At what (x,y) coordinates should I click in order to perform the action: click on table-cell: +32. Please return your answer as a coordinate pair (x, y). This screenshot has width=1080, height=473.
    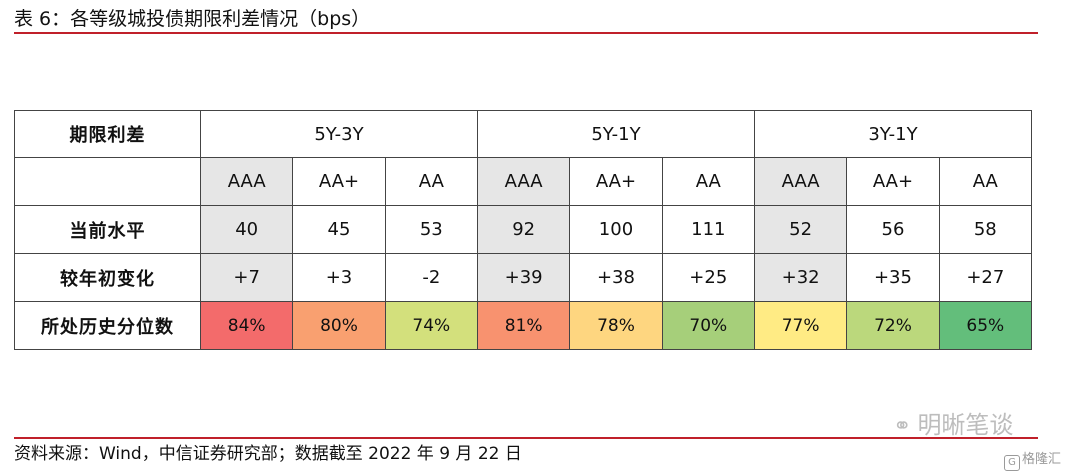
    Looking at the image, I should click on (800, 277).